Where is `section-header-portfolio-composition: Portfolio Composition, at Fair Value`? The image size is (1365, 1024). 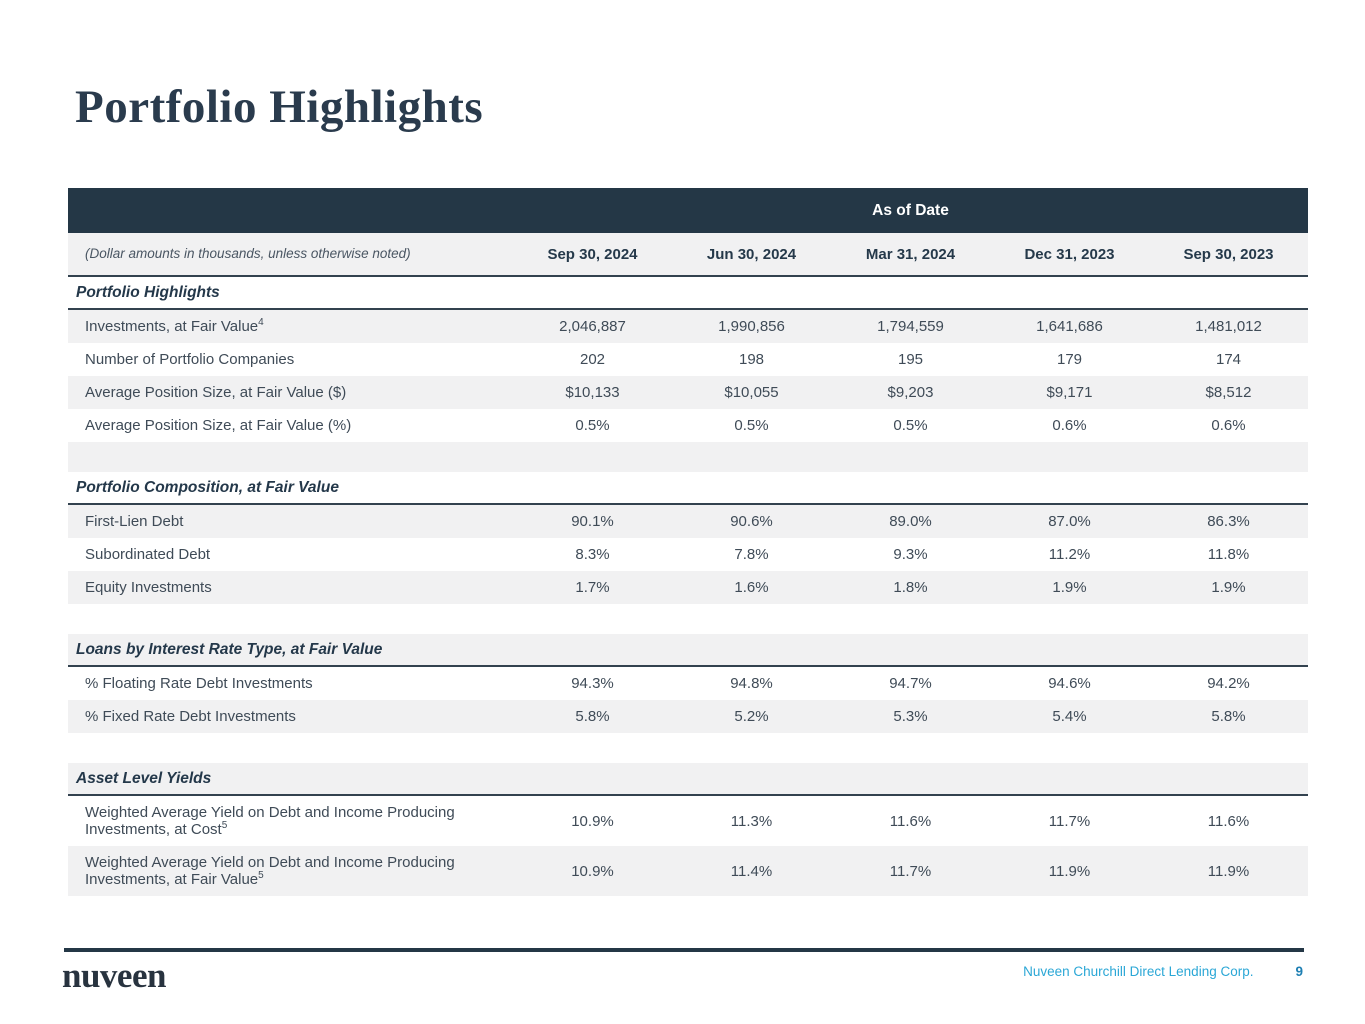 section-header-portfolio-composition: Portfolio Composition, at Fair Value is located at coordinates (688, 488).